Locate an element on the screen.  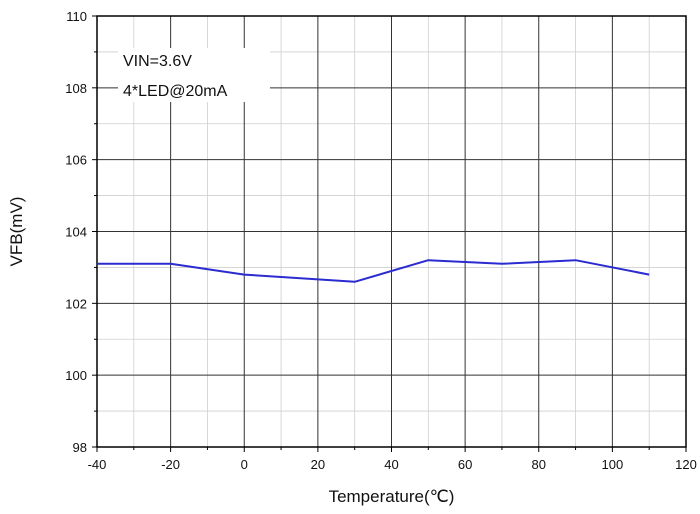
y-tick-labels: 98 100 102 104 106 108 110 is located at coordinates (76, 232).